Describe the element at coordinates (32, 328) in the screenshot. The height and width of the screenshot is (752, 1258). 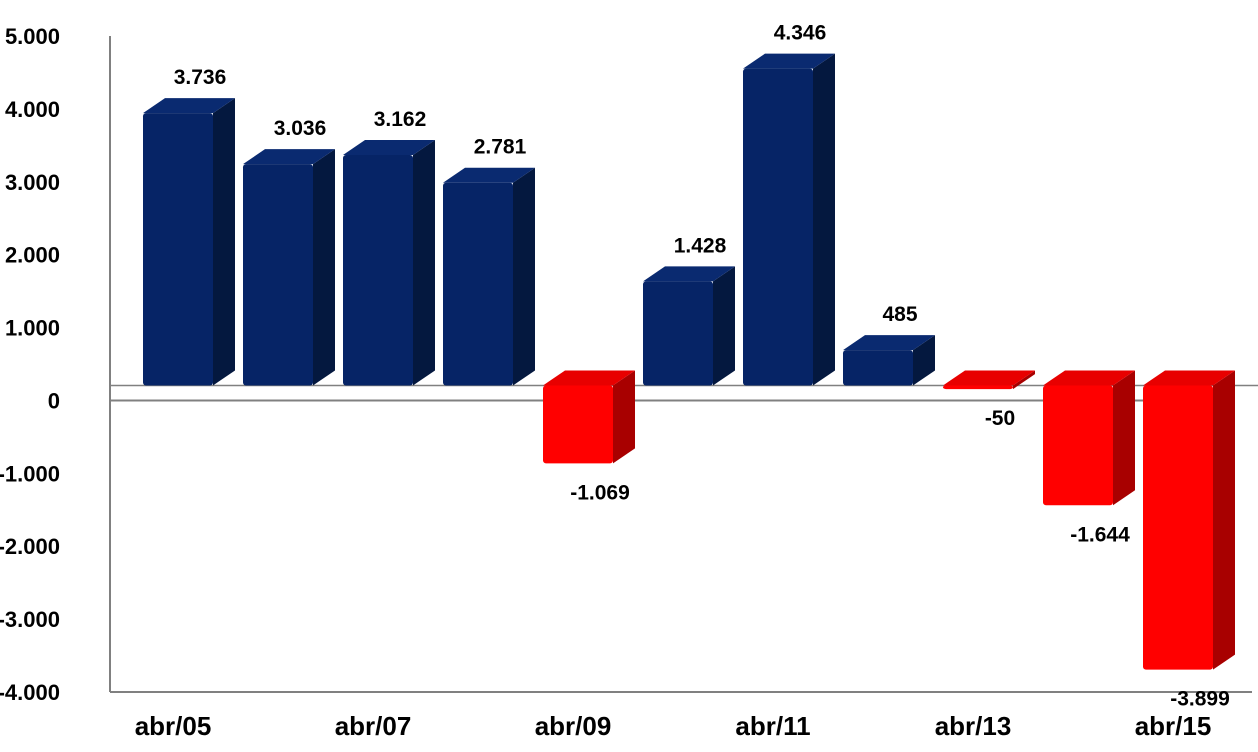
I see `y-tick-label: 1.000` at that location.